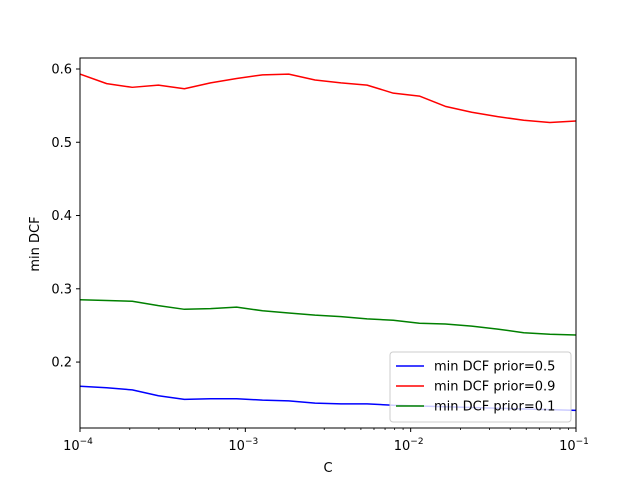 This screenshot has width=640, height=480. Describe the element at coordinates (494, 367) in the screenshot. I see `legend-label-0: min DCF prior=0.5` at that location.